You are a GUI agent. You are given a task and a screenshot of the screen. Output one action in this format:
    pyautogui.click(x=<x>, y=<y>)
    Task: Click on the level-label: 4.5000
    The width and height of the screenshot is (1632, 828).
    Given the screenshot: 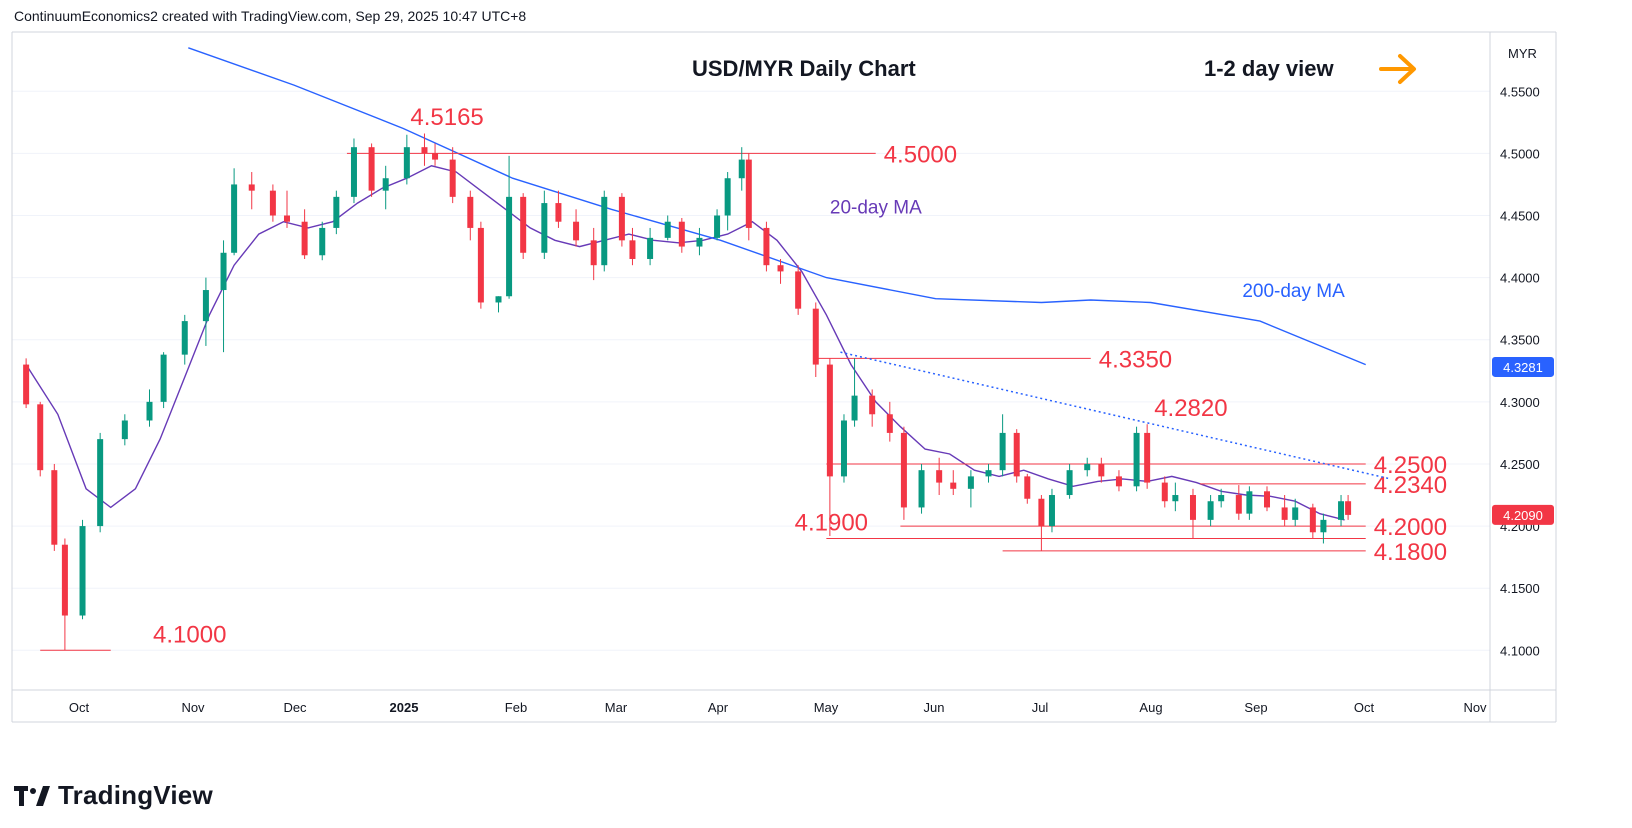 What is the action you would take?
    pyautogui.click(x=920, y=154)
    